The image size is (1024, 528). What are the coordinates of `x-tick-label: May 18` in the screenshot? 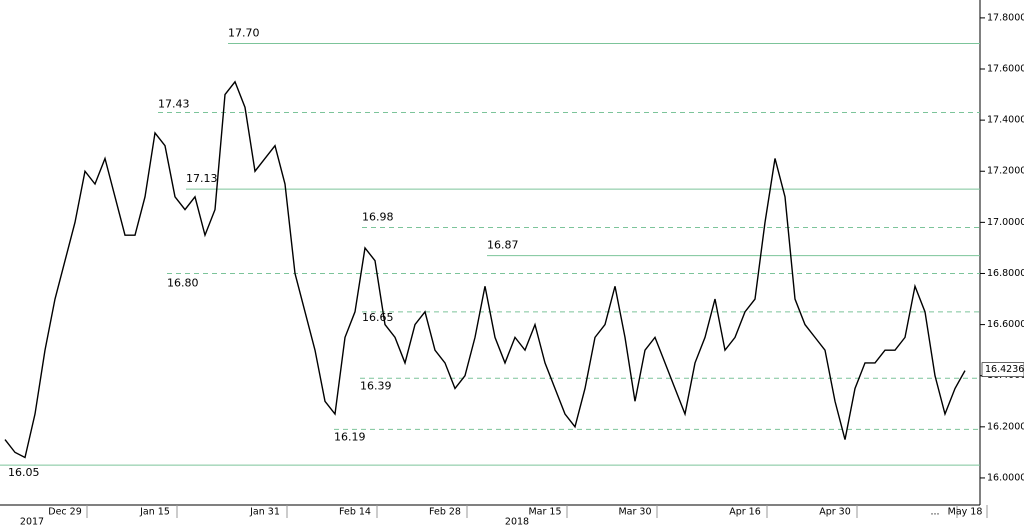 It's located at (965, 512).